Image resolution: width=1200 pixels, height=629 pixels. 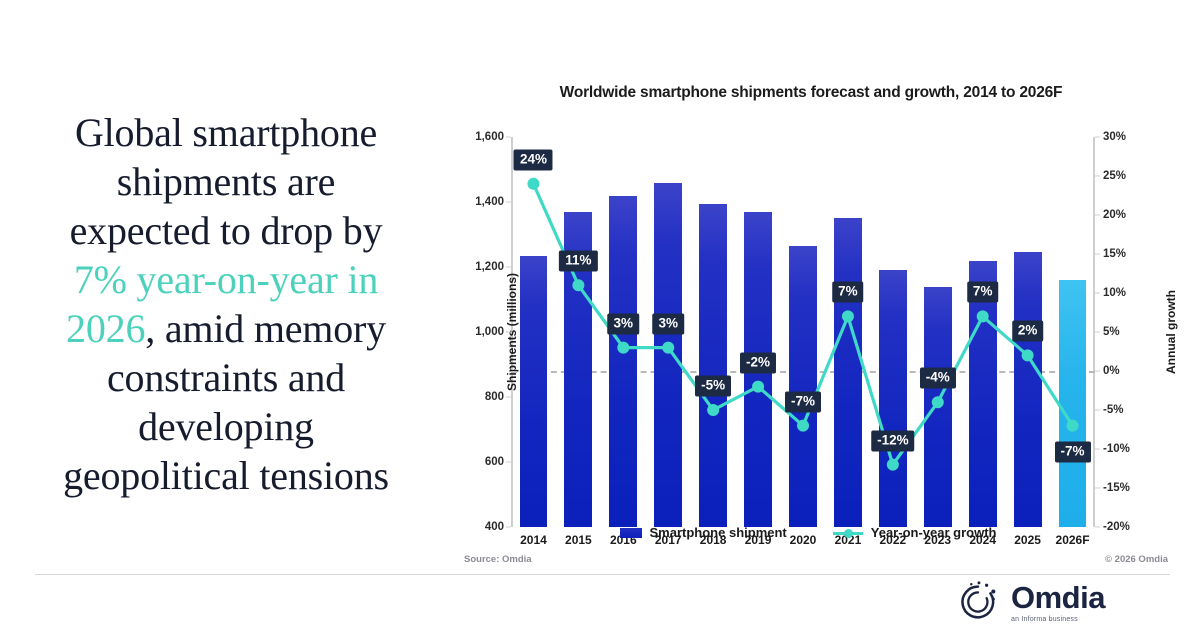 I want to click on y-axis-left-tick: 600, so click(x=494, y=462).